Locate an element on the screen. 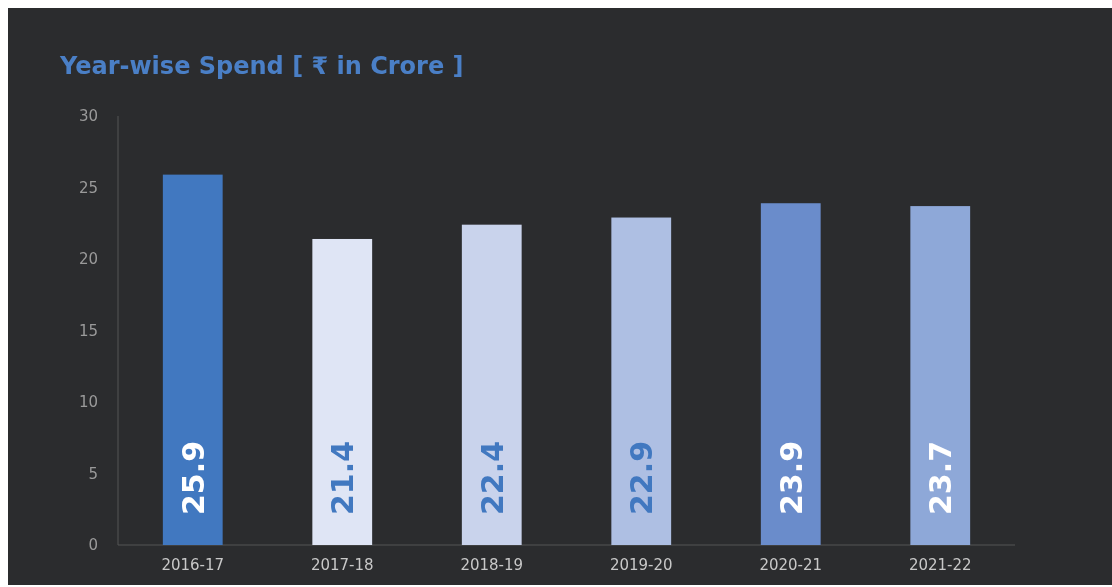 The height and width of the screenshot is (587, 1112). data-label: 21.4 is located at coordinates (343, 477).